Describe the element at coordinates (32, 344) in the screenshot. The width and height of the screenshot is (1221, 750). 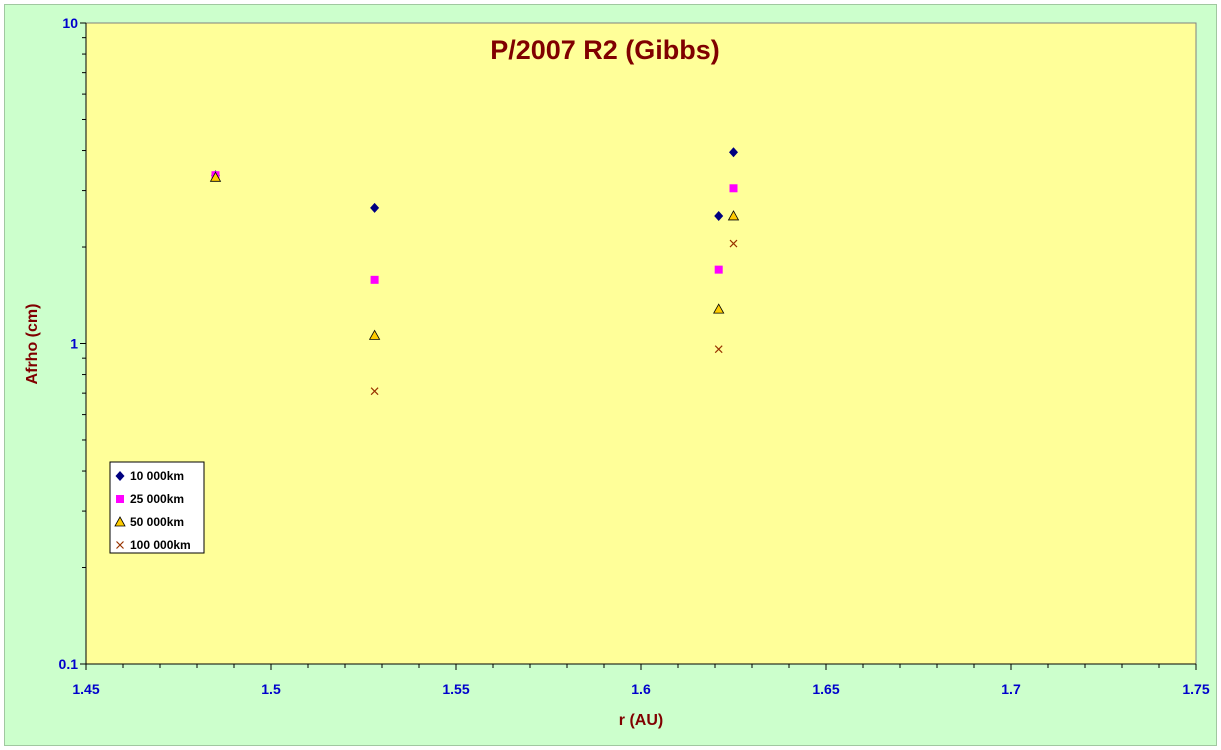
I see `y-axis-title: Afrho (cm)` at that location.